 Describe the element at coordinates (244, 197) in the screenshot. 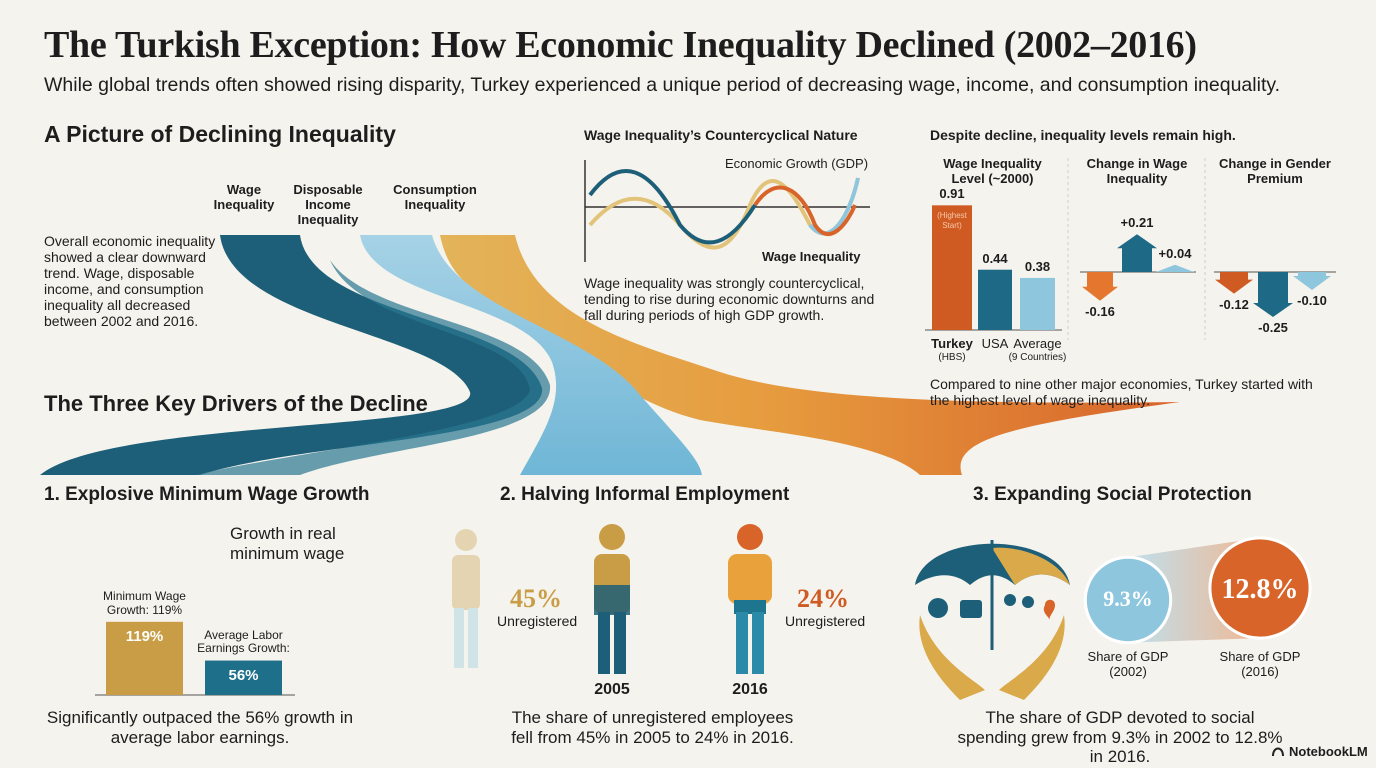

I see `stream-label: Wage Inequality` at that location.